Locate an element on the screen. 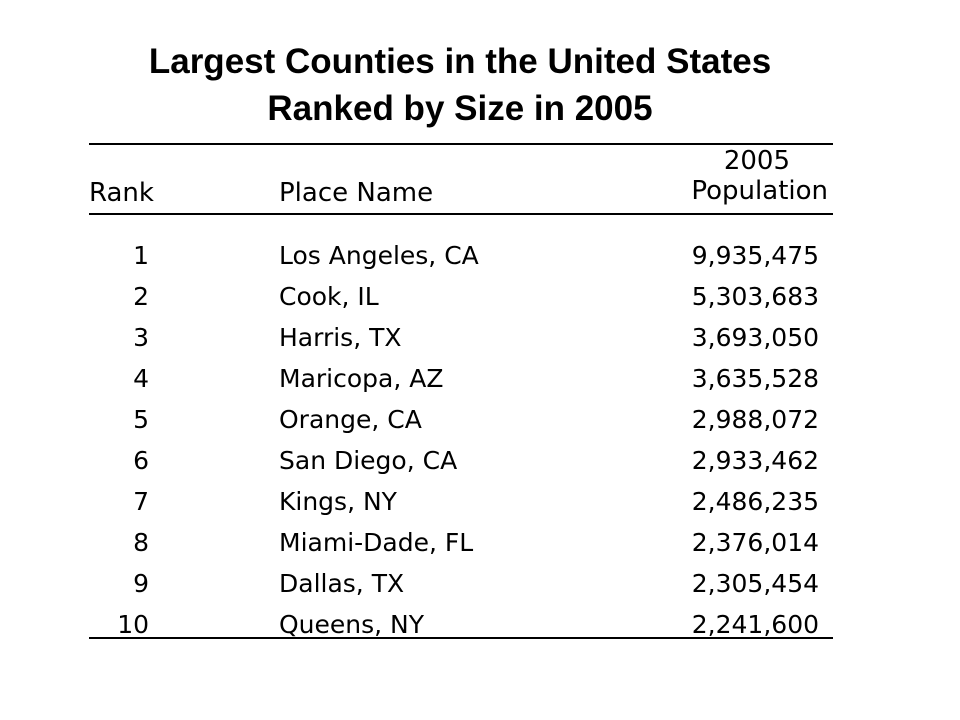  population-cell: 3,693,050 is located at coordinates (755, 337).